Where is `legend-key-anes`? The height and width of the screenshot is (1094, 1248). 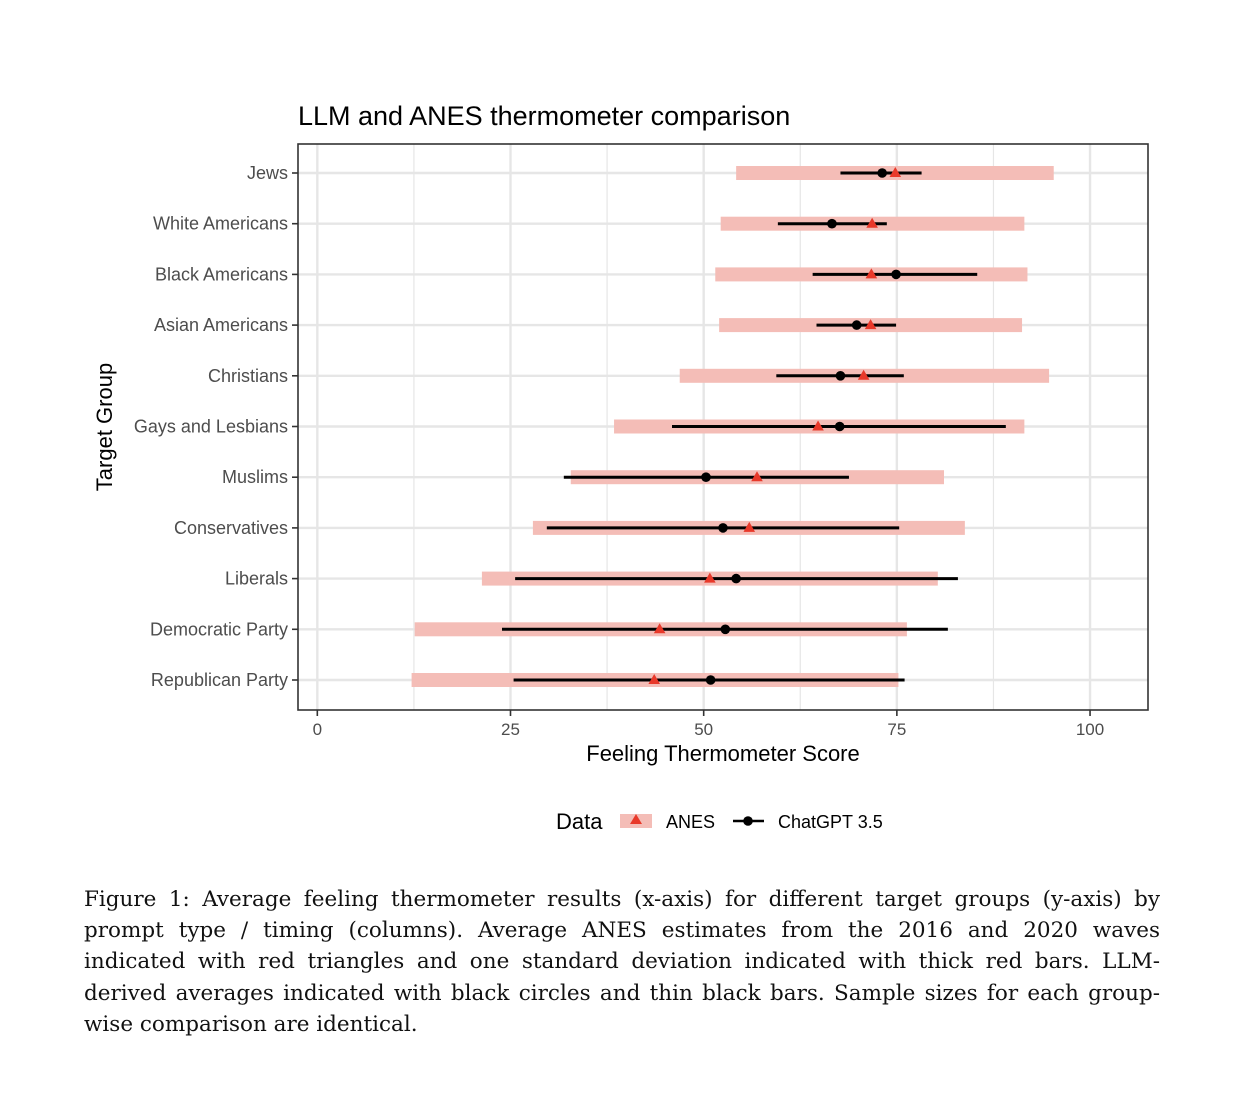 legend-key-anes is located at coordinates (636, 821).